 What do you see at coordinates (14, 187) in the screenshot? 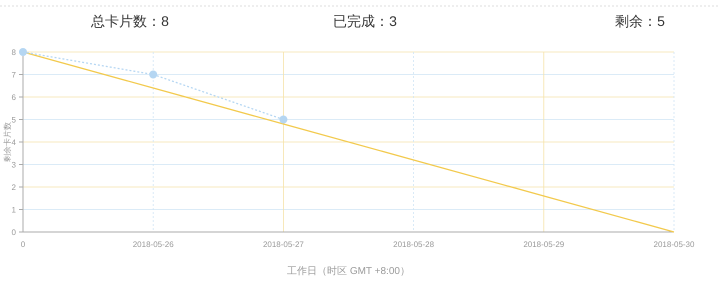
I see `y-tick-label: 2` at bounding box center [14, 187].